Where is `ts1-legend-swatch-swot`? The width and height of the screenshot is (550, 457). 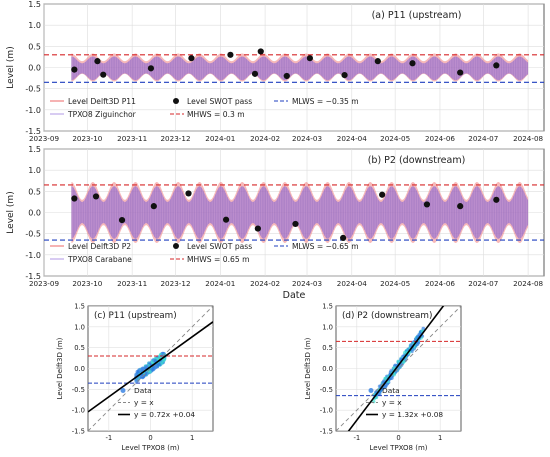 ts1-legend-swatch-swot is located at coordinates (176, 246).